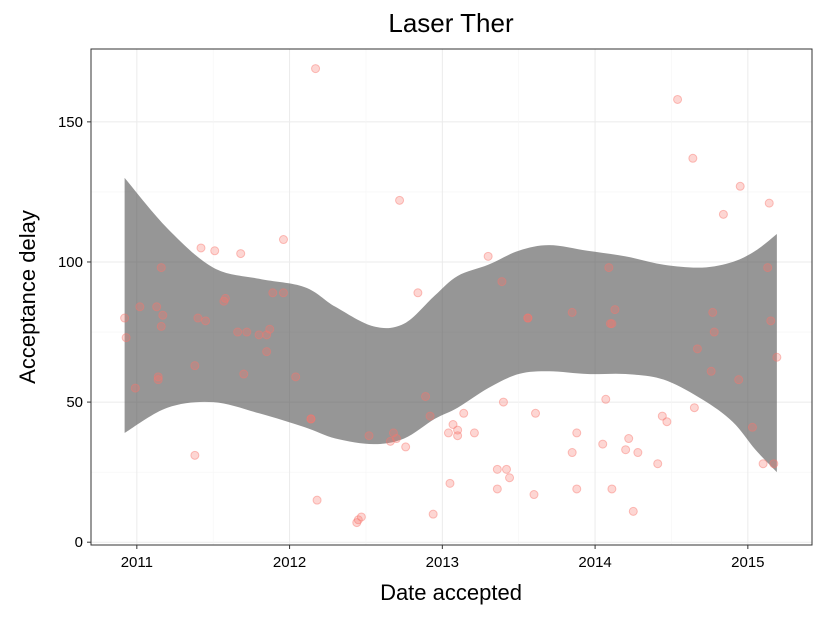 The height and width of the screenshot is (618, 825). Describe the element at coordinates (70, 262) in the screenshot. I see `y-tick-label: 100` at that location.